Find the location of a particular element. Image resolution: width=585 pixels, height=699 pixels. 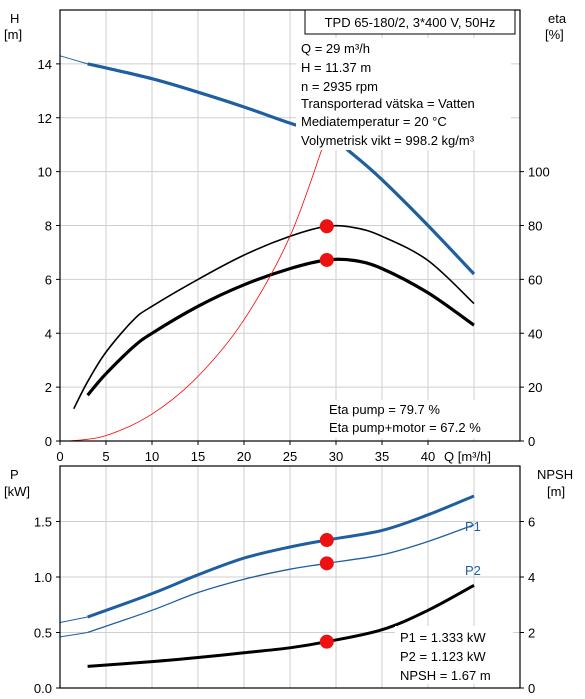

power-result-box is located at coordinates (454, 655).